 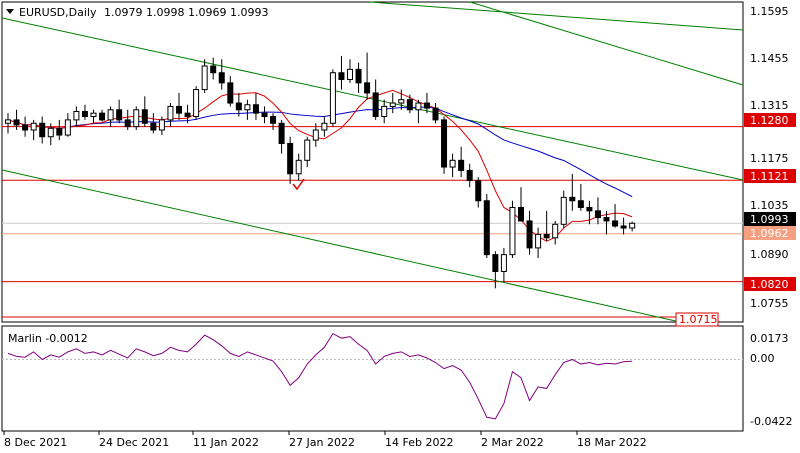 What do you see at coordinates (769, 233) in the screenshot?
I see `bid-price-label: 1.0962` at bounding box center [769, 233].